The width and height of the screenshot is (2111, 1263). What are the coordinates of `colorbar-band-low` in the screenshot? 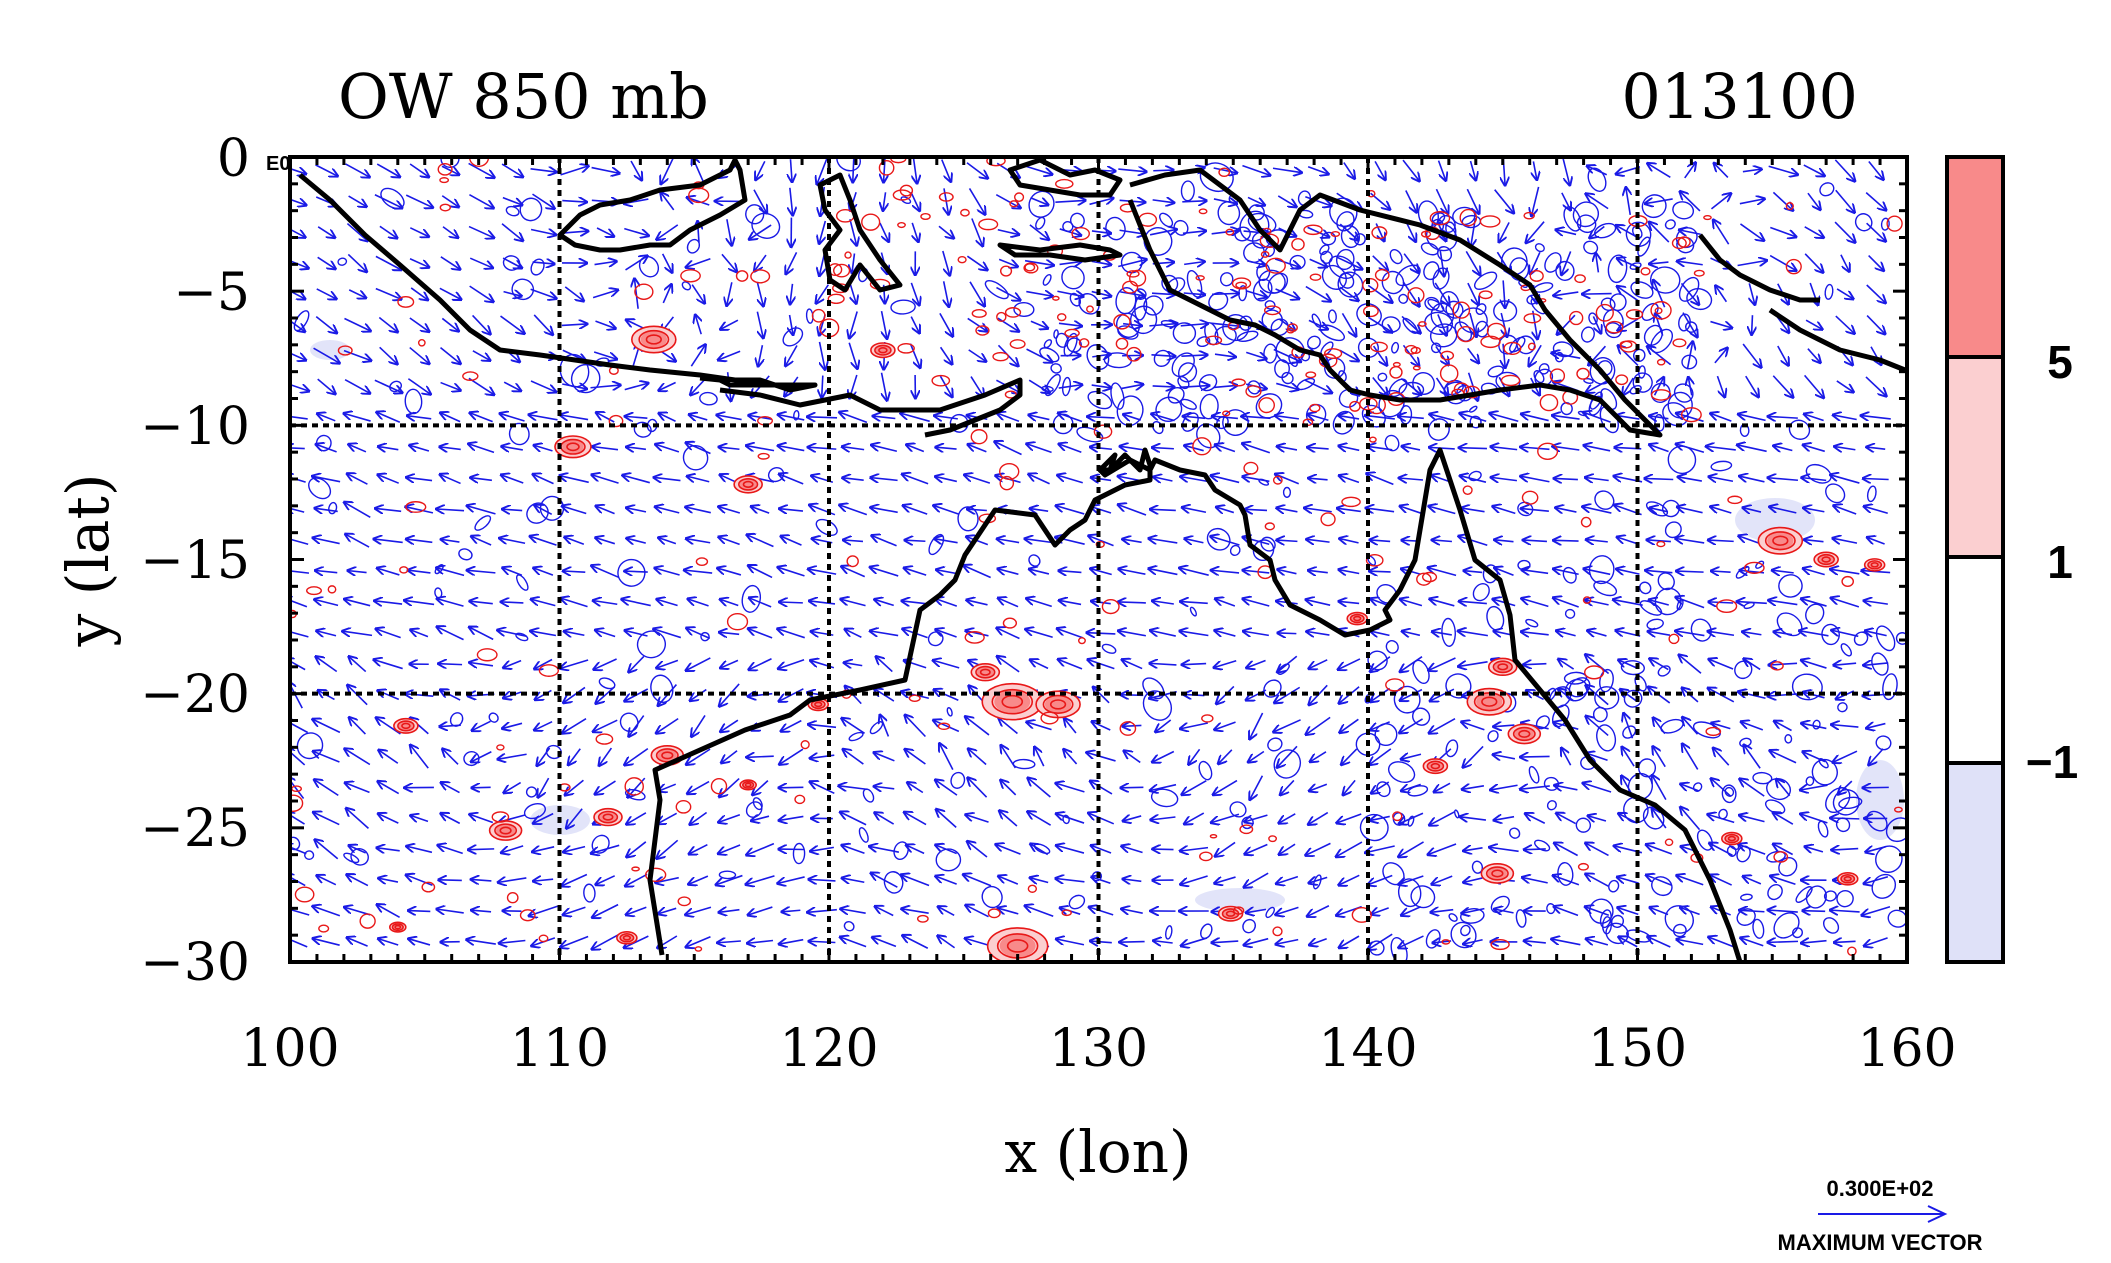 It's located at (1975, 862).